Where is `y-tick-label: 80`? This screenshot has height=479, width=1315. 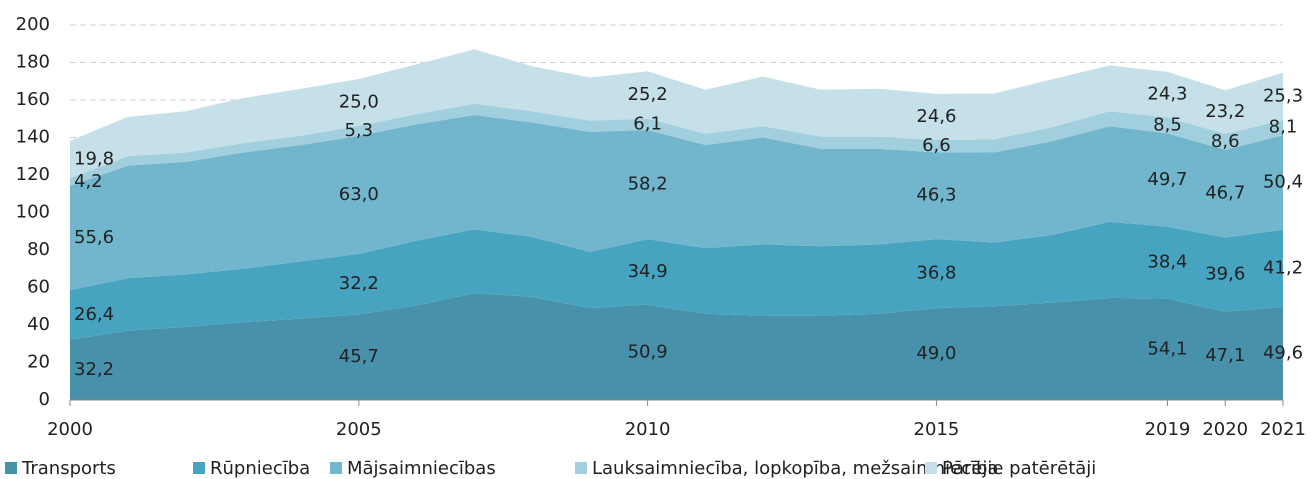 y-tick-label: 80 is located at coordinates (38, 249).